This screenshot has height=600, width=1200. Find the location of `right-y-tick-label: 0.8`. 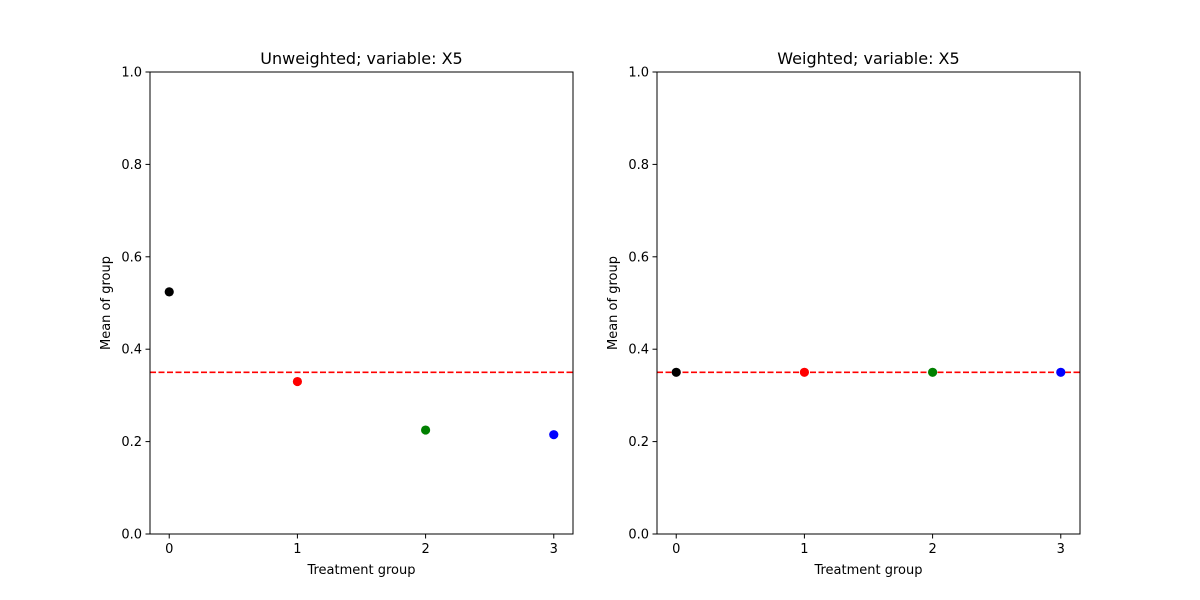

right-y-tick-label: 0.8 is located at coordinates (638, 165).